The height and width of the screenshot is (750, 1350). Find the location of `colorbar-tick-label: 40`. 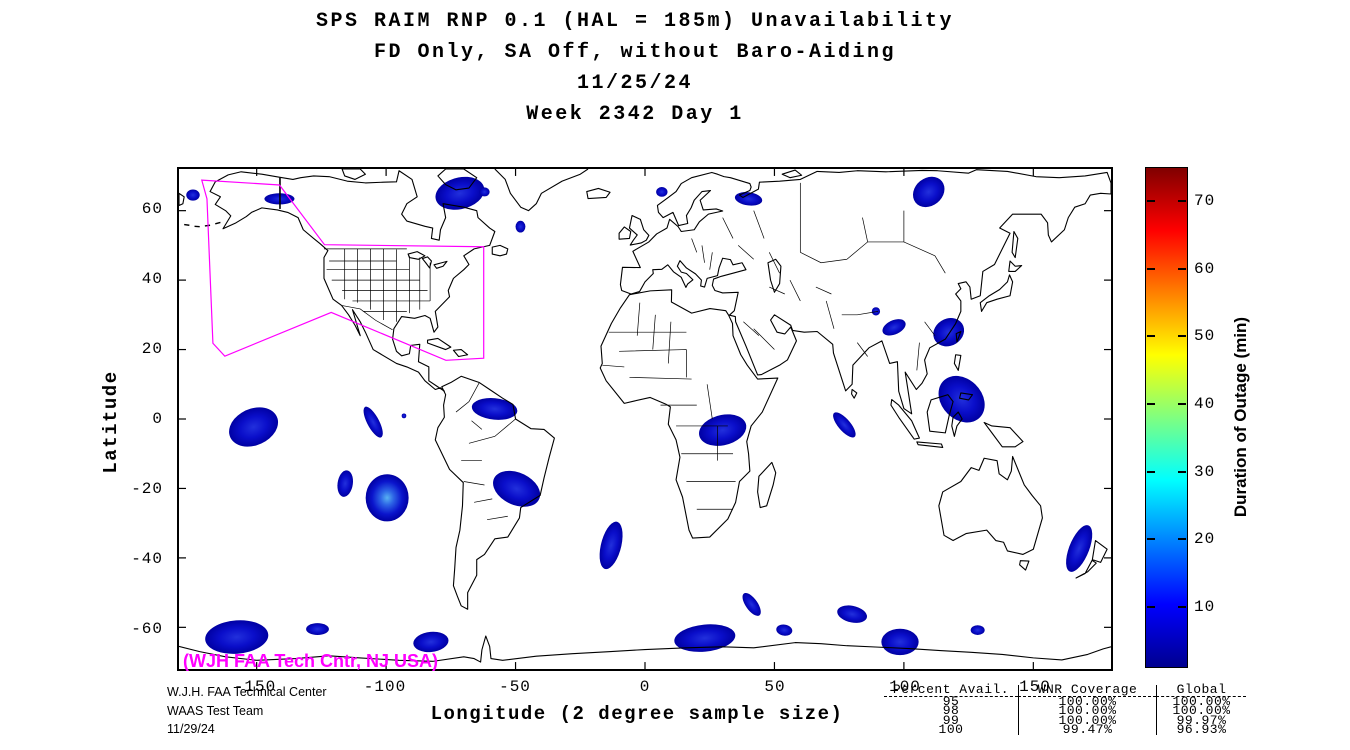

colorbar-tick-label: 40 is located at coordinates (1205, 403).